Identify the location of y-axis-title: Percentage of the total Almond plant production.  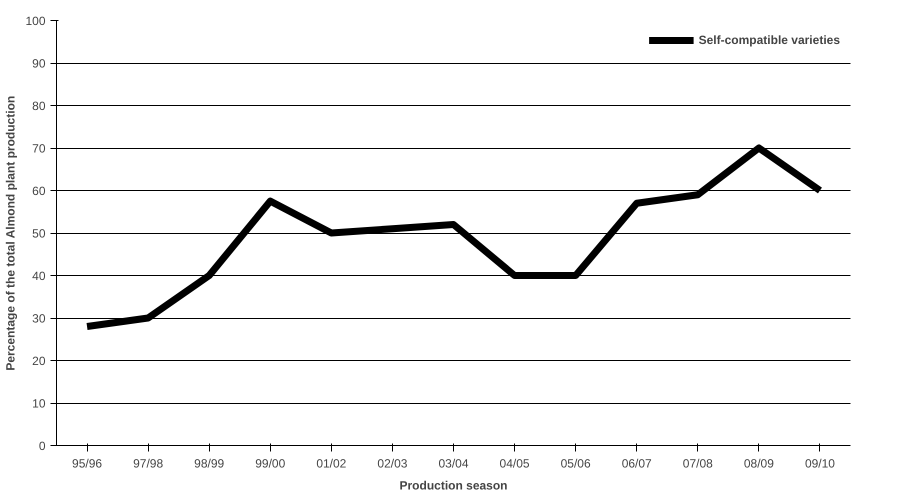
(10, 233).